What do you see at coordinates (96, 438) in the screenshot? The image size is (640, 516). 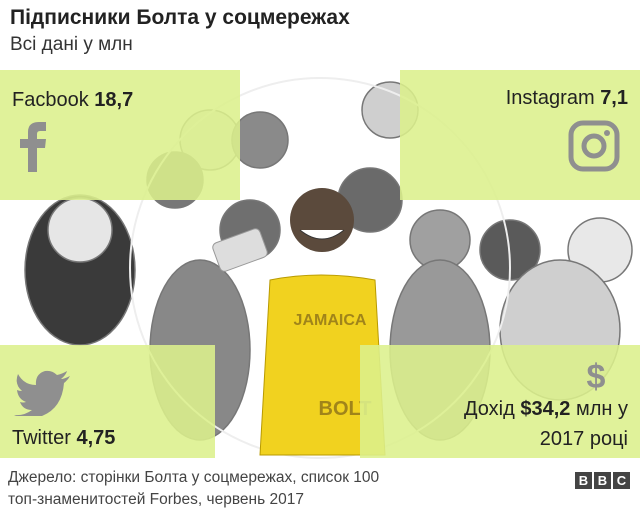 I see `label-value: 4,75` at bounding box center [96, 438].